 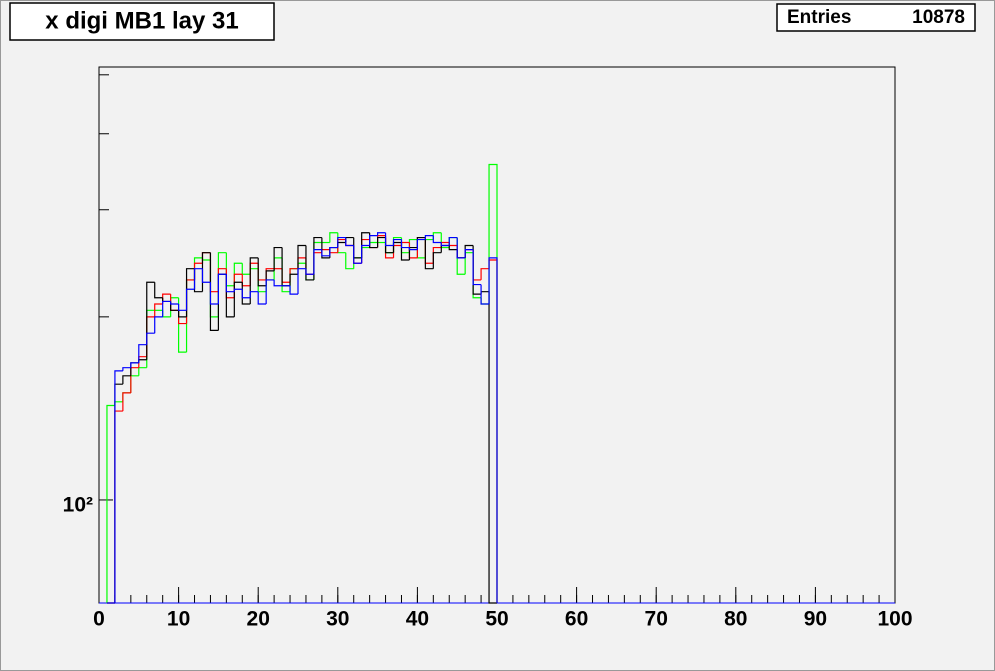 I want to click on x-tick-label: 100, so click(x=894, y=619).